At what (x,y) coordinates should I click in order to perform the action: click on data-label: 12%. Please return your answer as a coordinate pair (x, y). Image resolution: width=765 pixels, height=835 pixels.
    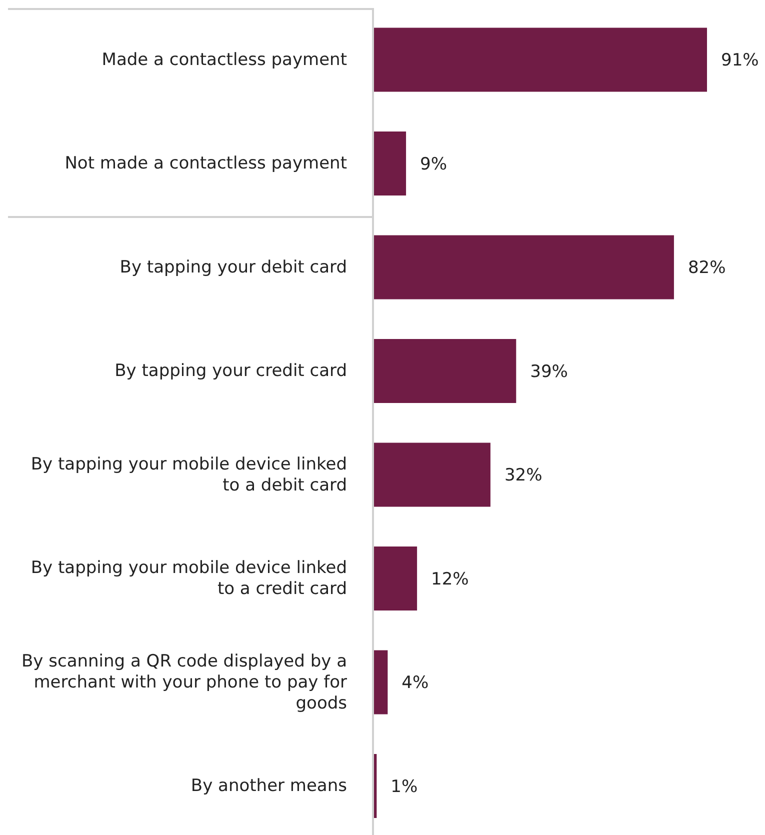
    Looking at the image, I should click on (450, 579).